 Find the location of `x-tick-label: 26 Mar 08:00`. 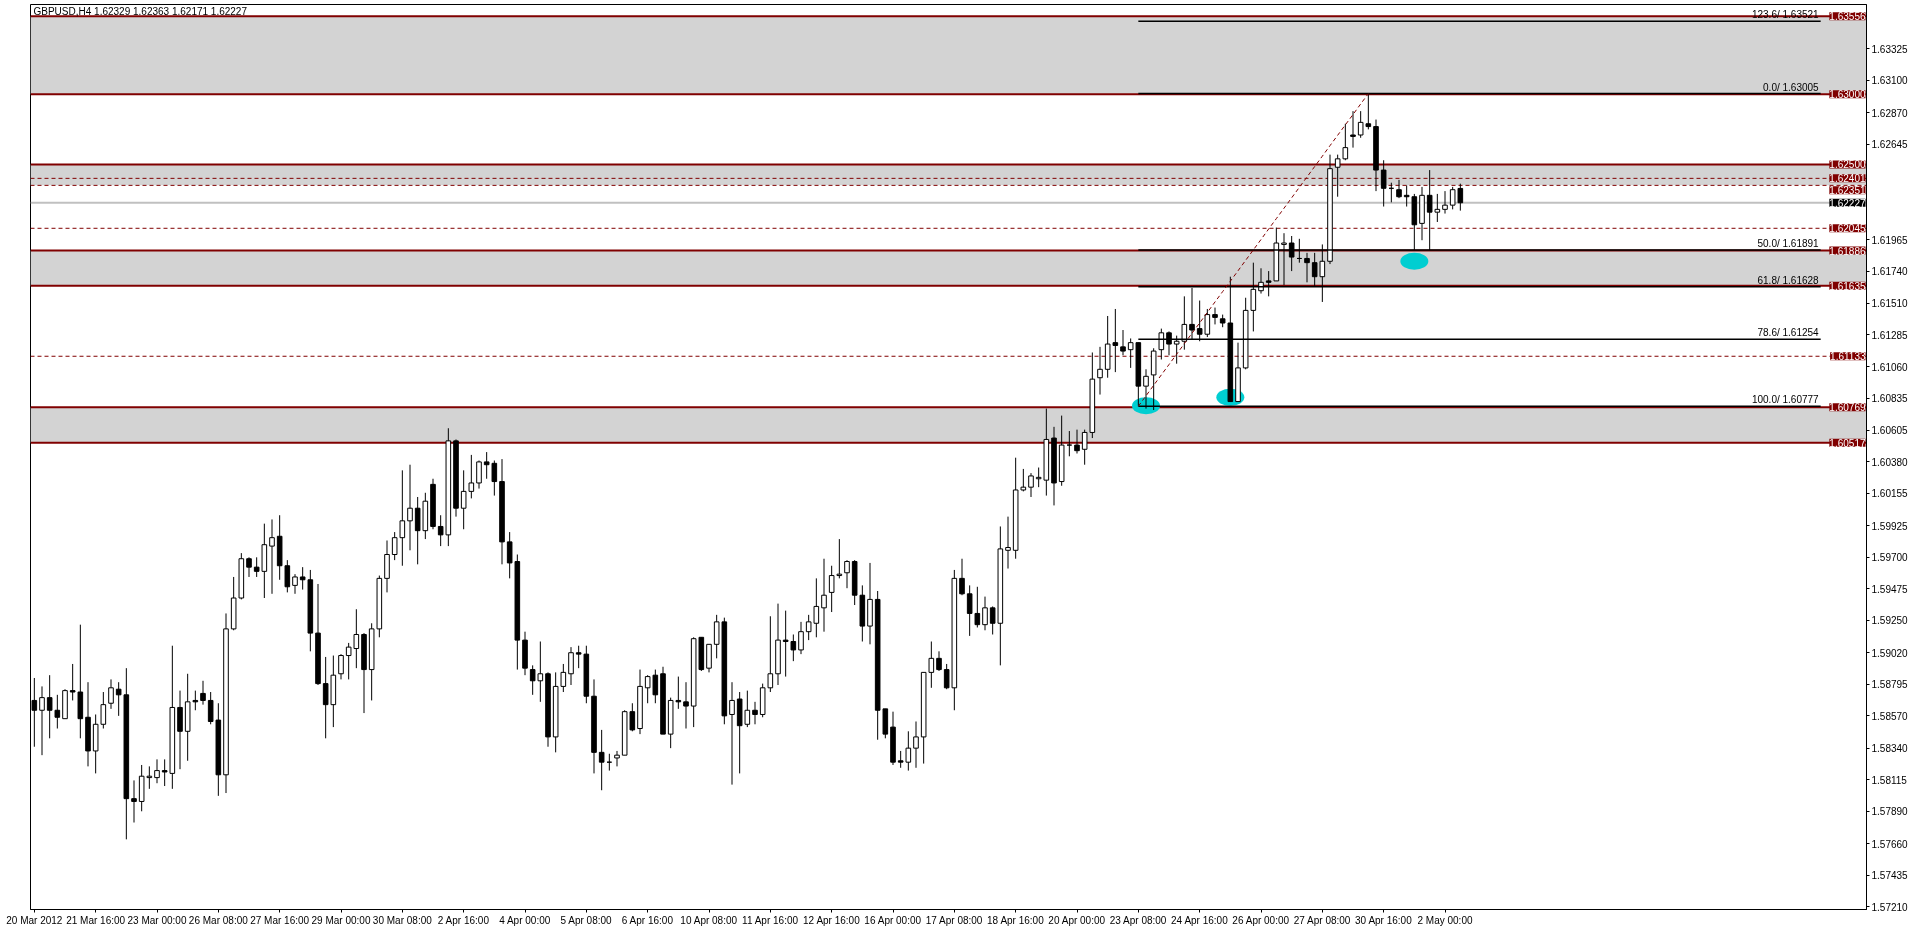

x-tick-label: 26 Mar 08:00 is located at coordinates (218, 920).